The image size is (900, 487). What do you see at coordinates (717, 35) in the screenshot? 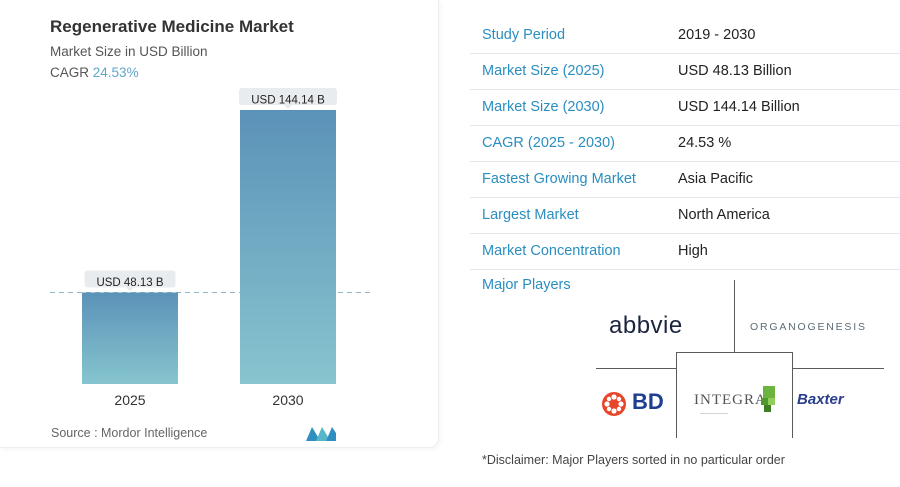
I see `stat-value: 2019 - 2030` at bounding box center [717, 35].